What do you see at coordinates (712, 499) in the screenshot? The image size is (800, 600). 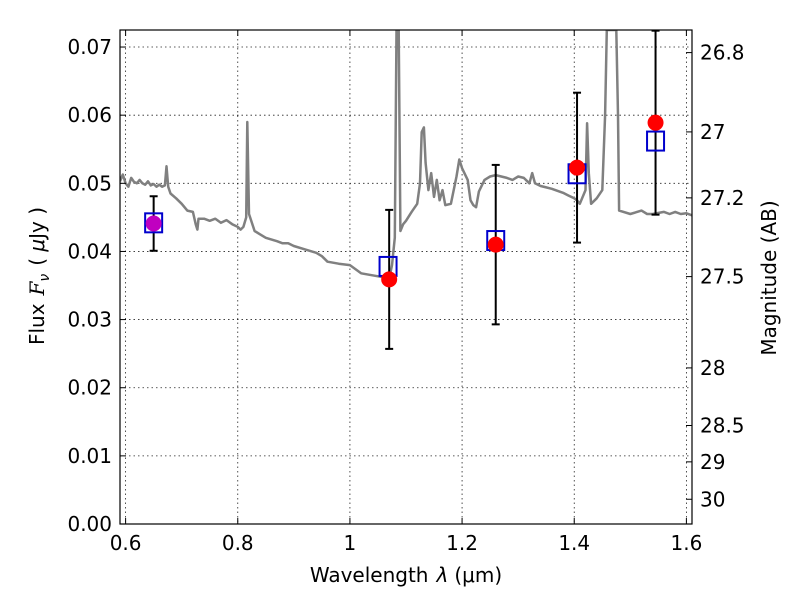 I see `y2-tick-label: 30` at bounding box center [712, 499].